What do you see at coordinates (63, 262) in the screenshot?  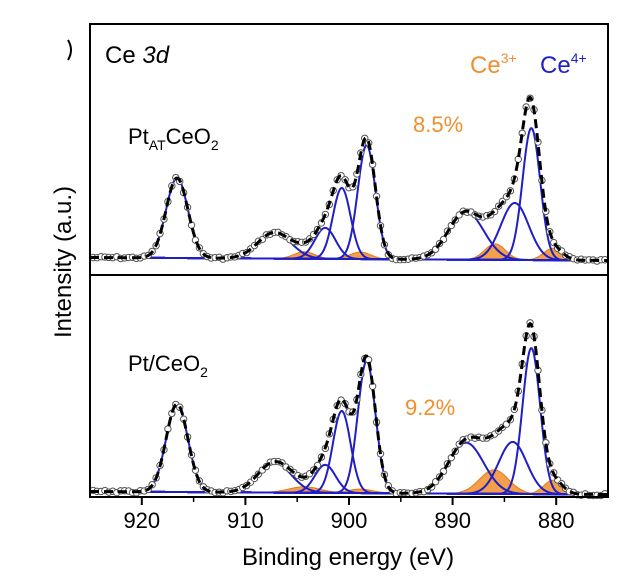 I see `y-axis-label: Intensity (a.u.)` at bounding box center [63, 262].